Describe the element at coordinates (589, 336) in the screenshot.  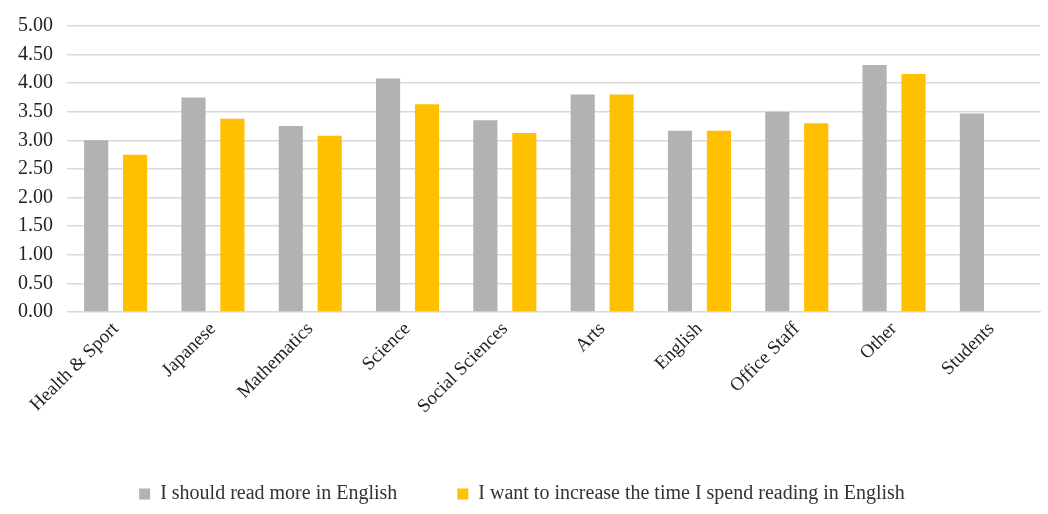
I see `x-tick-label: Arts` at that location.